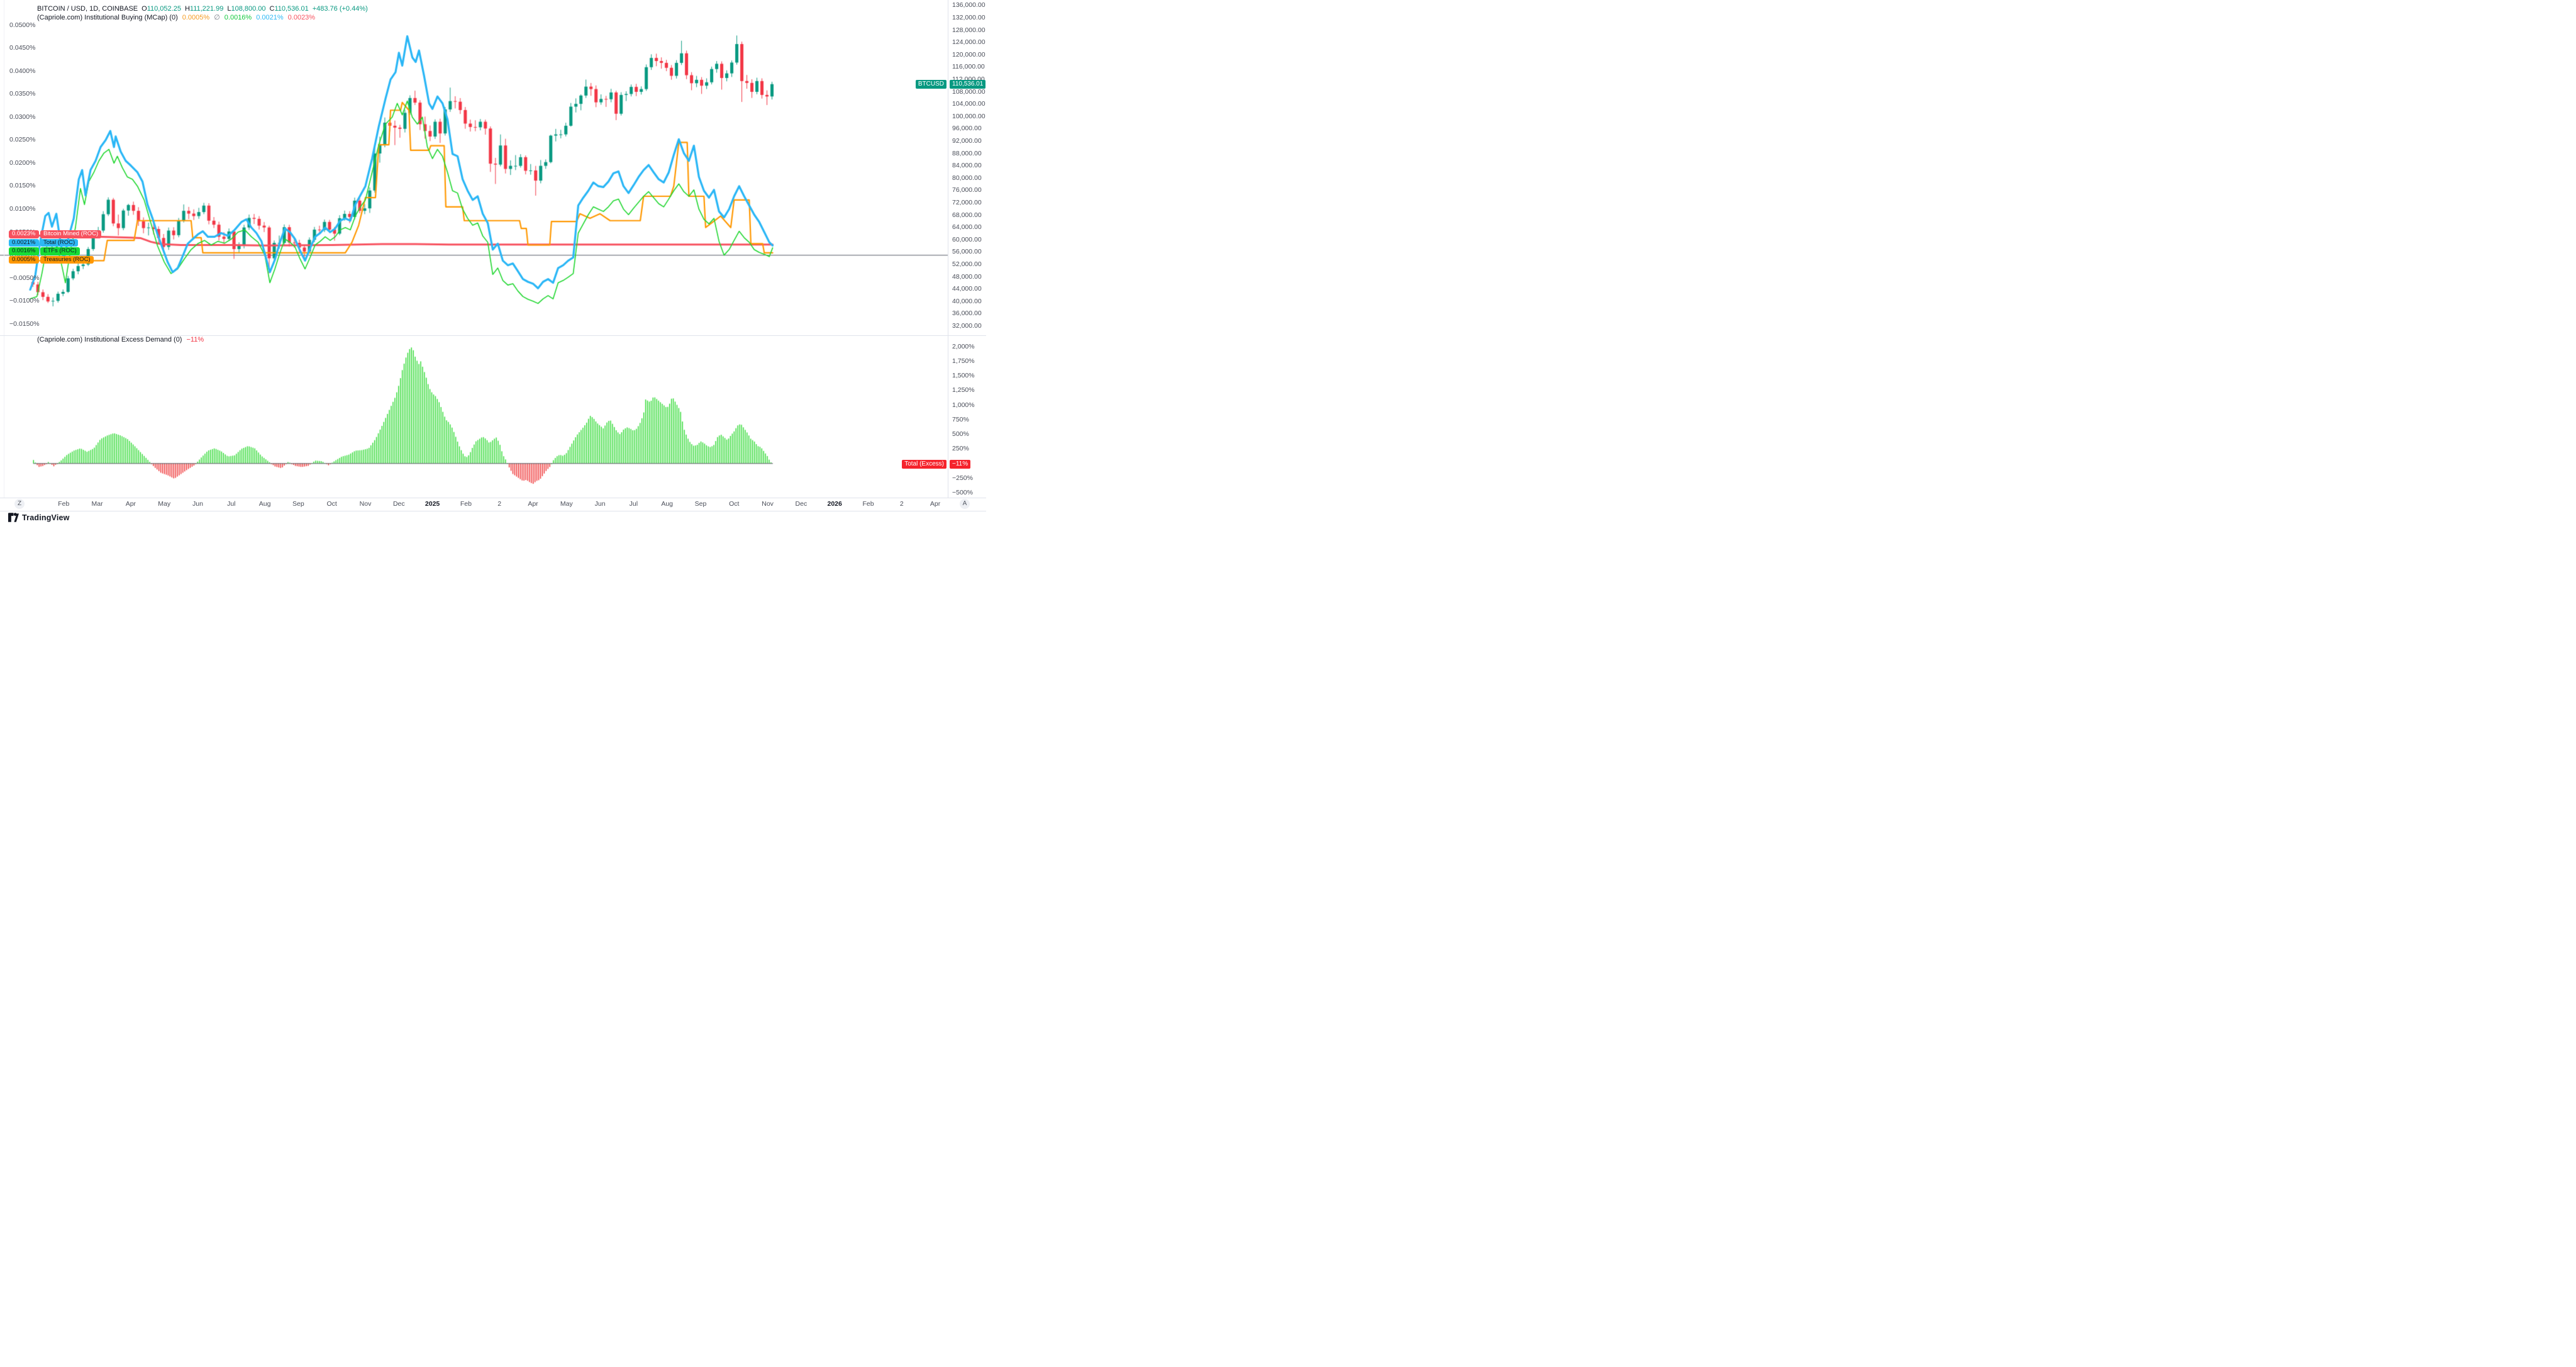  I want to click on time-axis-label: Aug, so click(667, 504).